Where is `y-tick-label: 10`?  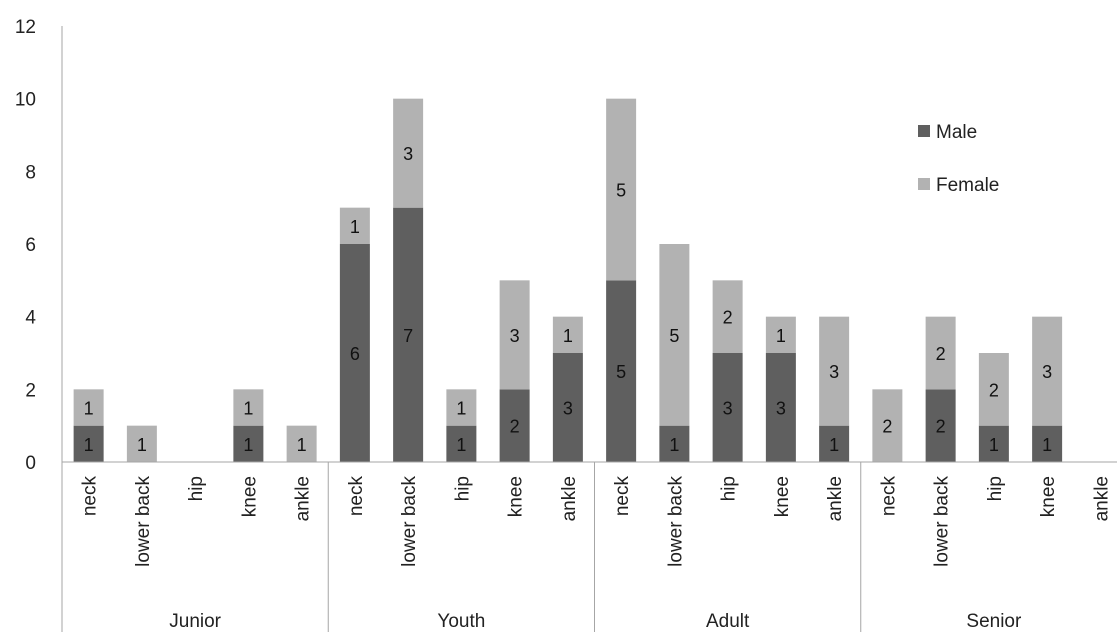 y-tick-label: 10 is located at coordinates (25, 100).